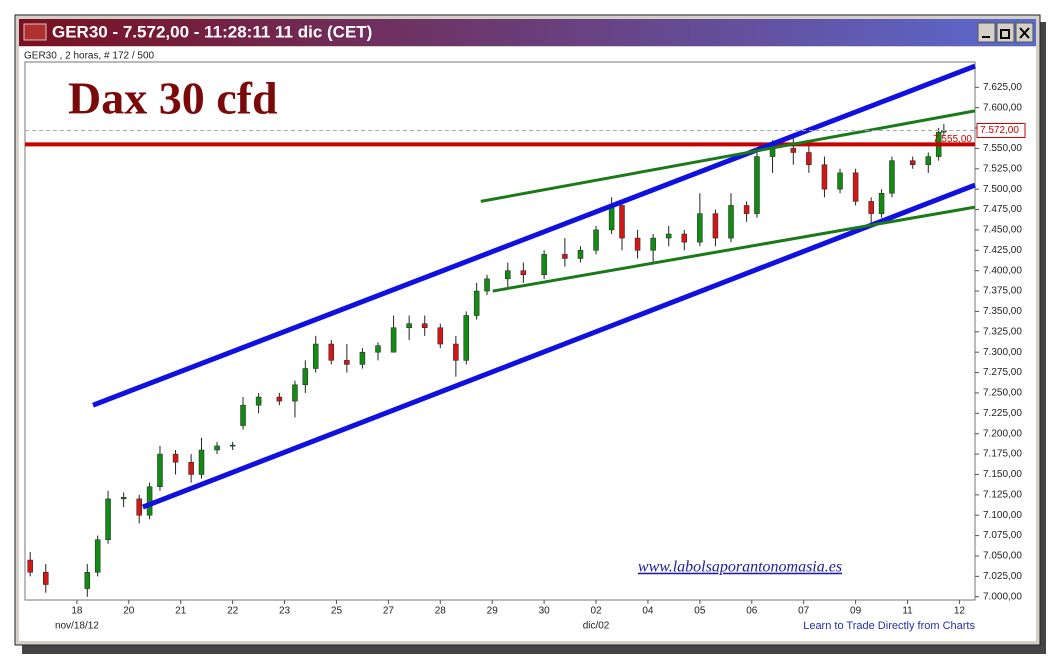  Describe the element at coordinates (740, 567) in the screenshot. I see `watermark: www.labolsaporantonomasia.es` at that location.